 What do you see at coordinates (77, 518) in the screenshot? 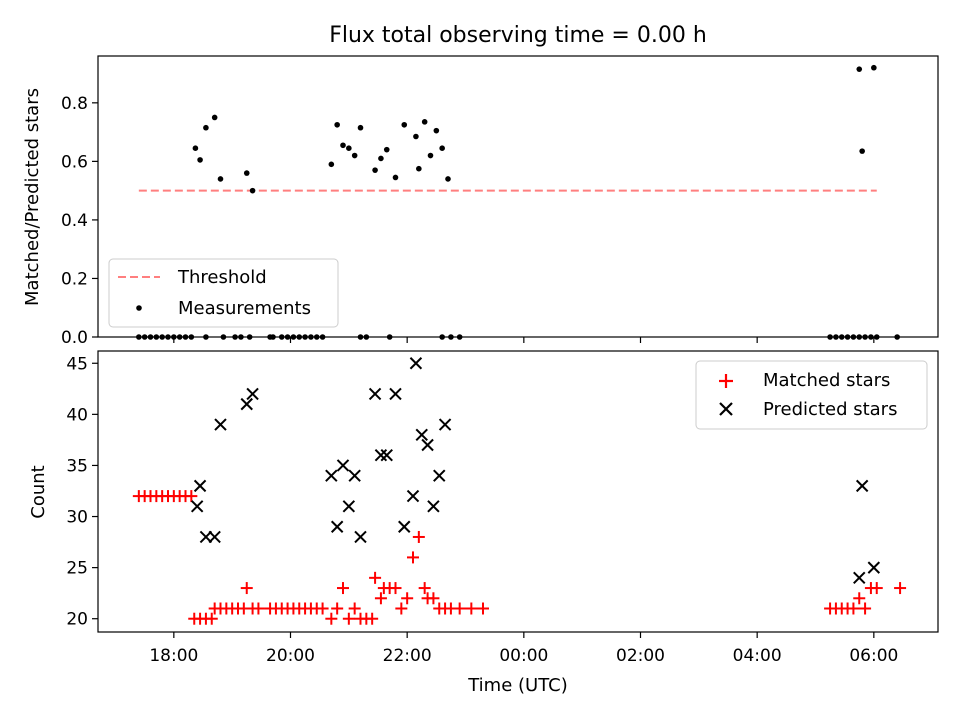
I see `bottom-y-tick-label: 30` at bounding box center [77, 518].